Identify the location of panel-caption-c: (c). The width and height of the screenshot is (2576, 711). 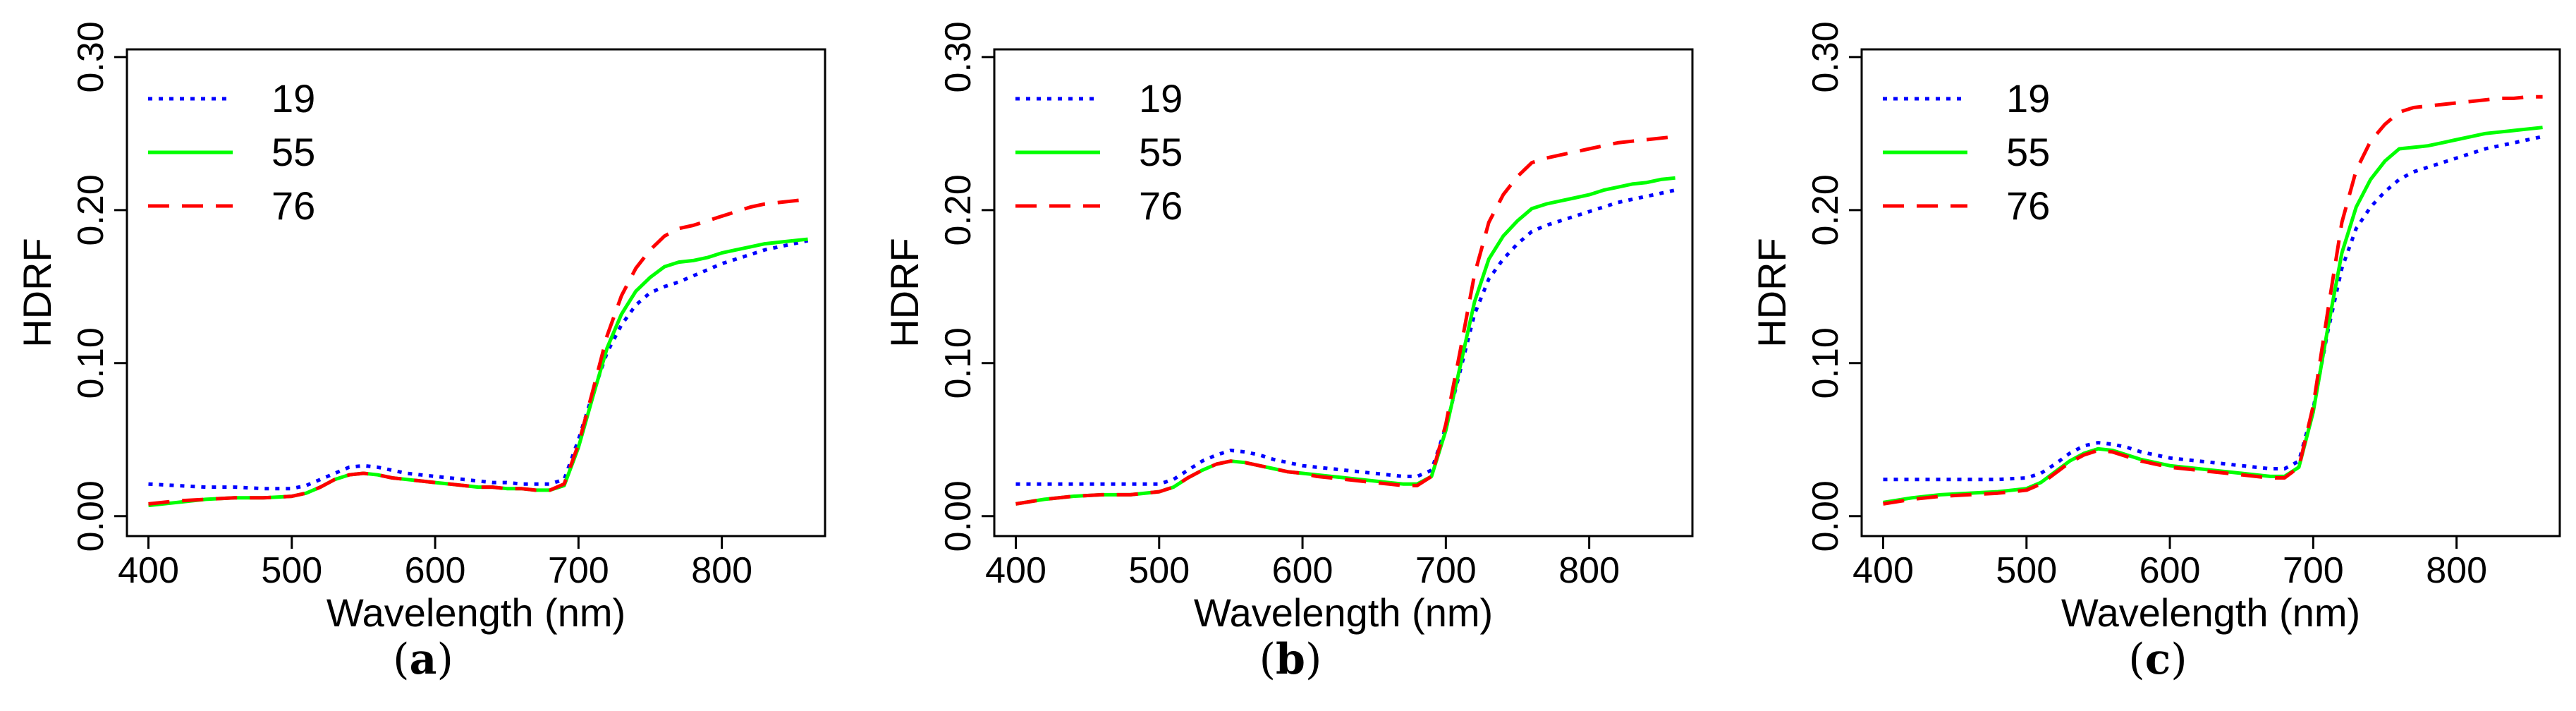
(2158, 660).